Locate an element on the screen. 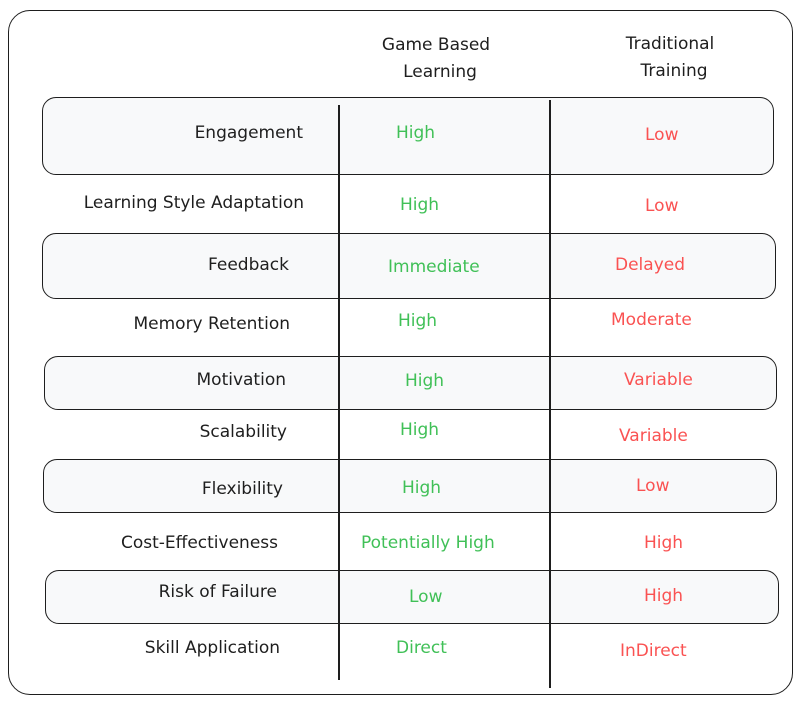  row-label: Engagement is located at coordinates (248, 133).